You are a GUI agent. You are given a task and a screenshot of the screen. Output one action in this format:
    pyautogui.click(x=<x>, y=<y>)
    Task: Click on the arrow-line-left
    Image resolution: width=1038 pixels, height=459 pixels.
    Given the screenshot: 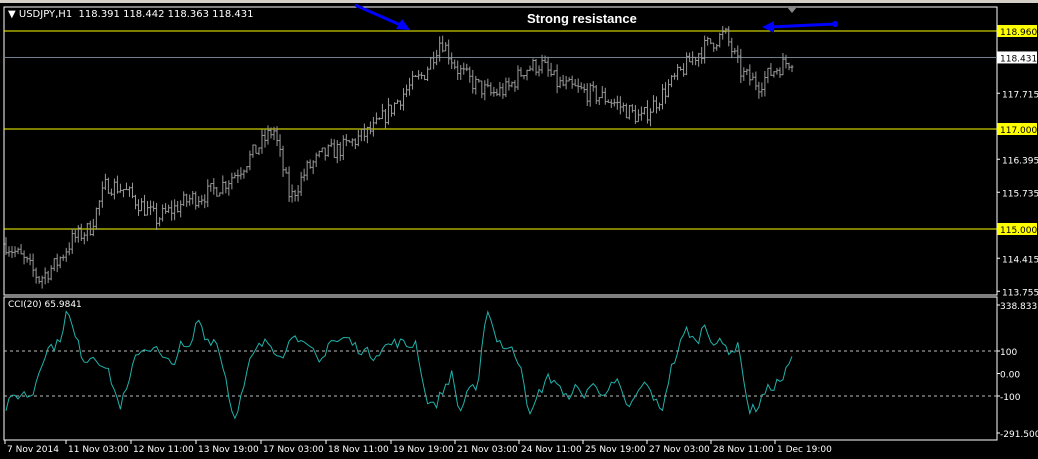 What is the action you would take?
    pyautogui.click(x=380, y=16)
    